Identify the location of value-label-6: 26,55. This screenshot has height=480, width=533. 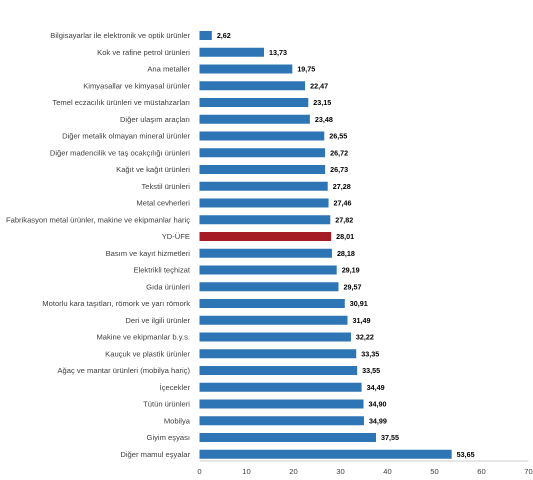
(338, 136).